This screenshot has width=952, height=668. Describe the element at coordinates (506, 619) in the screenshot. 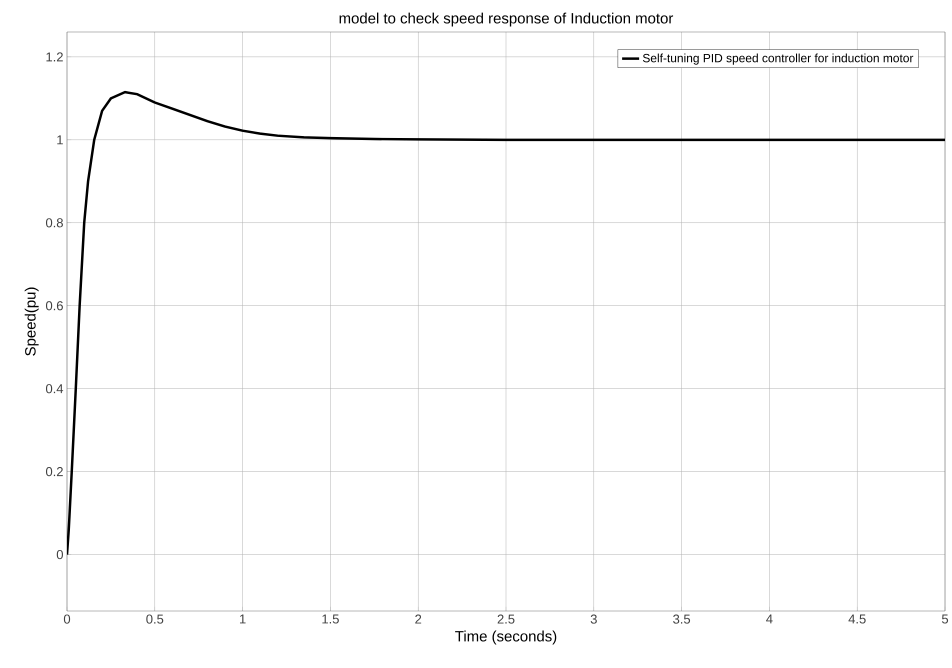

I see `x-tick-label: 2.5` at that location.